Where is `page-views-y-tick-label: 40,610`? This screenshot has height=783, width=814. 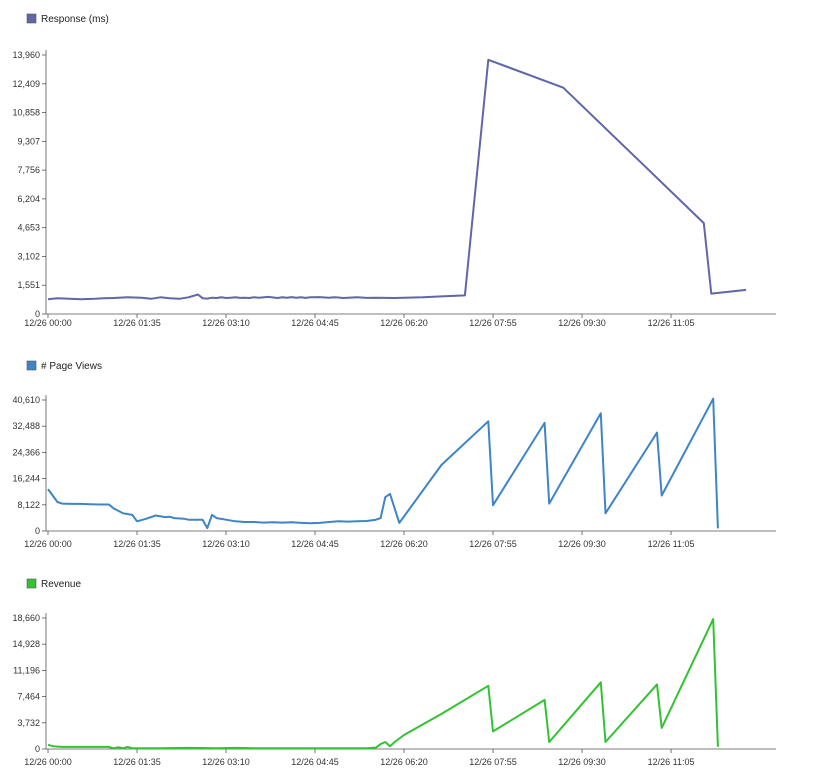
page-views-y-tick-label: 40,610 is located at coordinates (26, 400).